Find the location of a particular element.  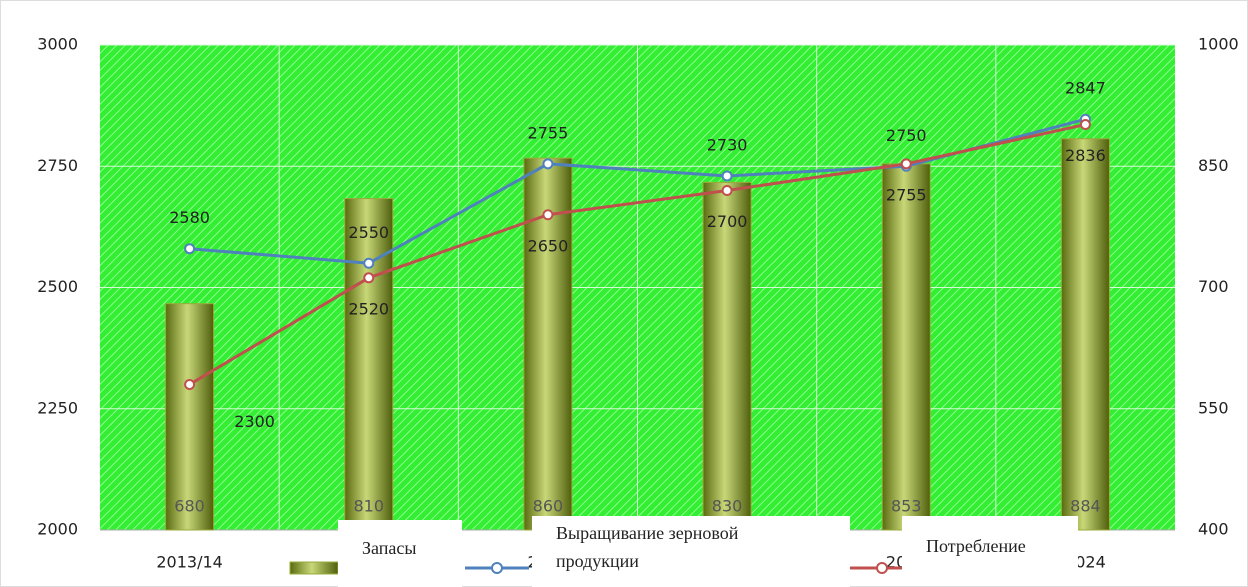

legend-label: Запасы is located at coordinates (389, 548).